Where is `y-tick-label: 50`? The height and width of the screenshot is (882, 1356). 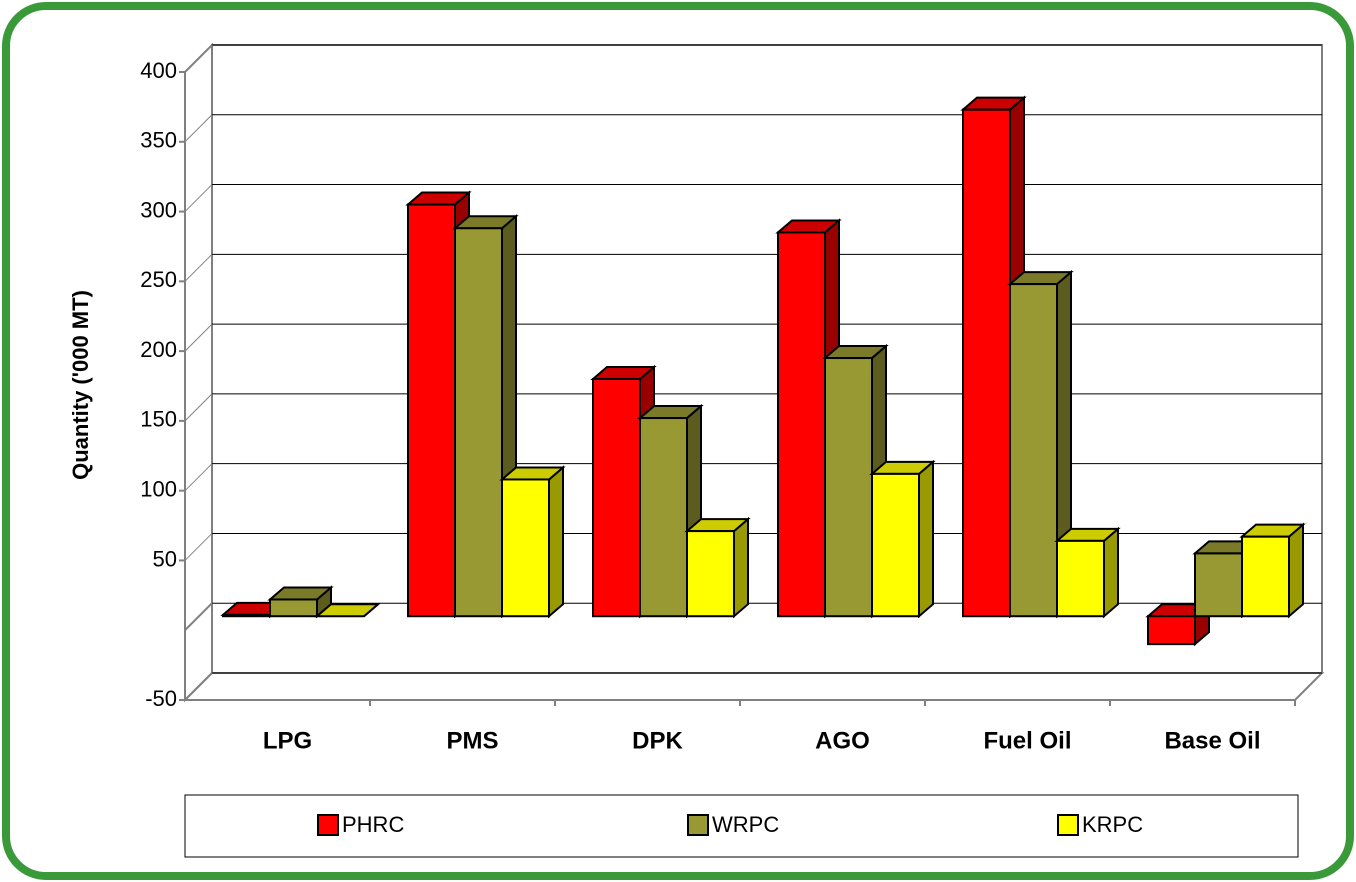
y-tick-label: 50 is located at coordinates (165, 558).